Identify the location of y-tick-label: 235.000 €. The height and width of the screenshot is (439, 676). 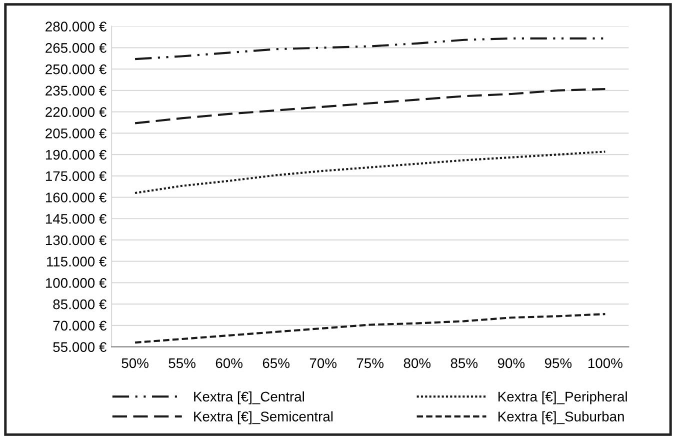
(76, 91).